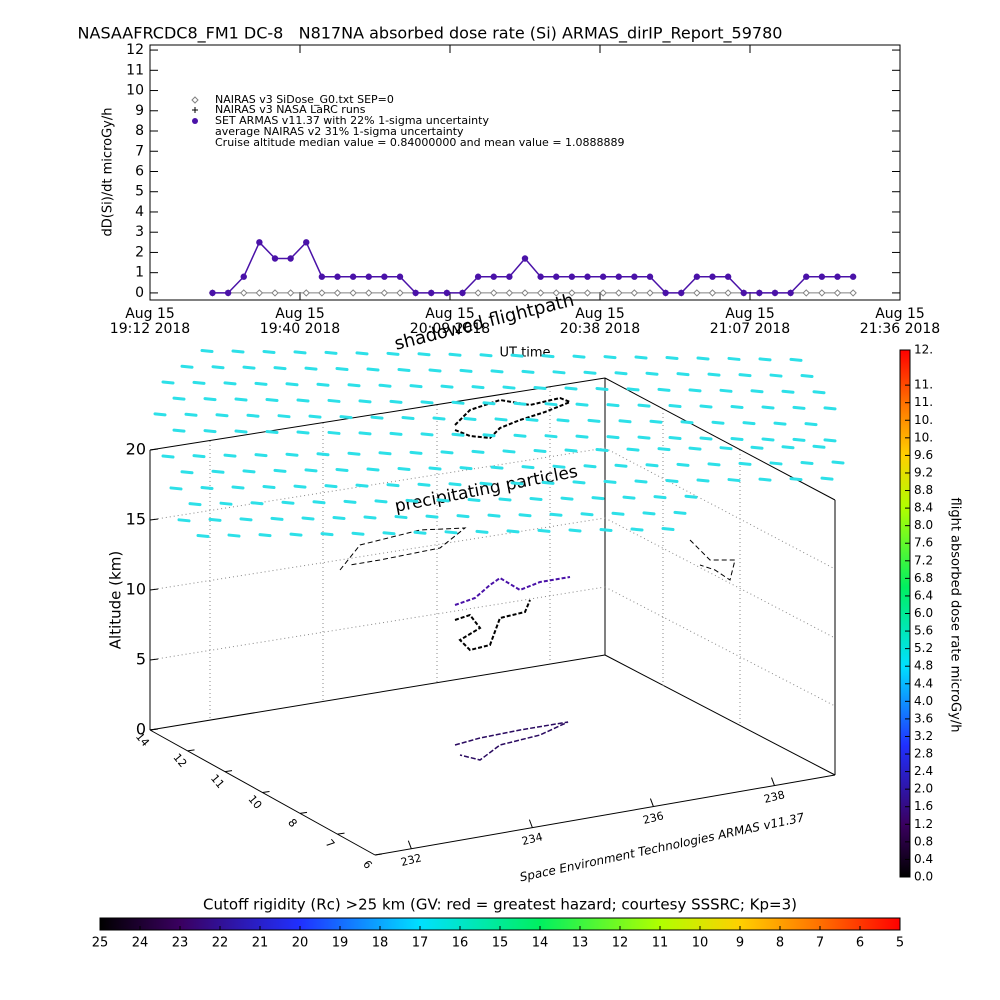 Image resolution: width=1000 pixels, height=1000 pixels. What do you see at coordinates (300, 943) in the screenshot?
I see `colorbar-tick-label: 20` at bounding box center [300, 943].